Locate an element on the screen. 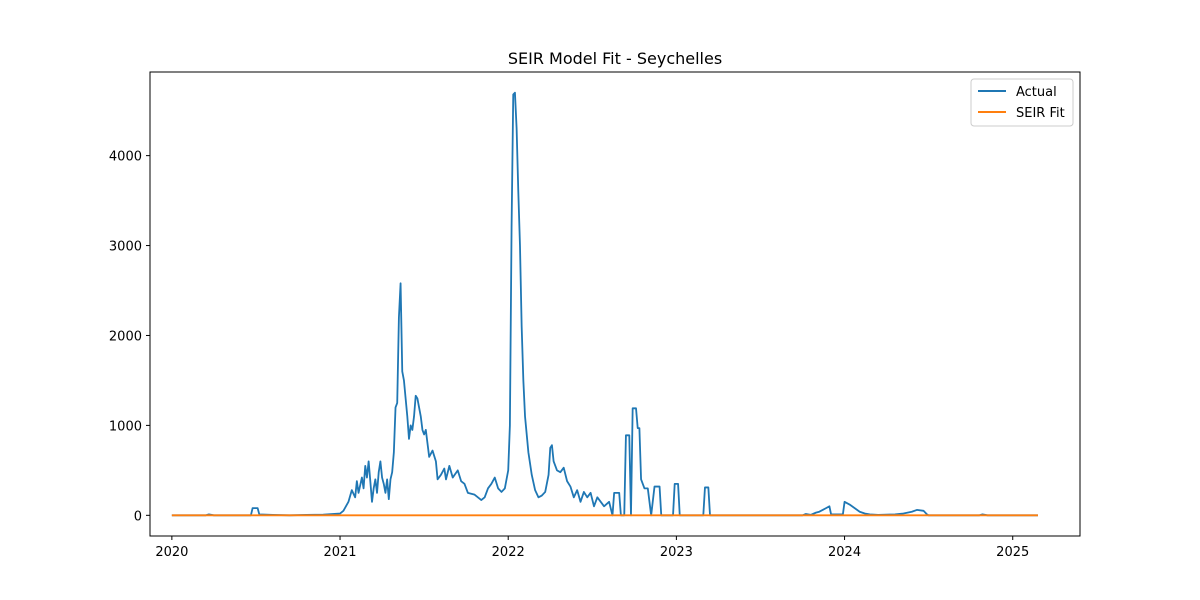 Image resolution: width=1200 pixels, height=600 pixels. legend: Actual SEIR Fit is located at coordinates (1022, 102).